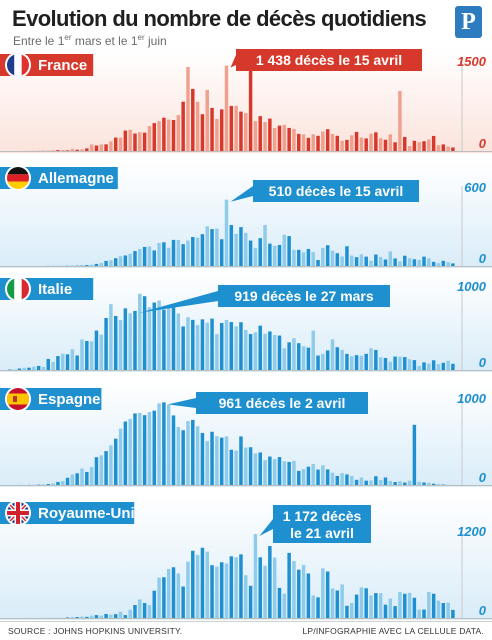  Describe the element at coordinates (329, 60) in the screenshot. I see `annotation-box` at that location.